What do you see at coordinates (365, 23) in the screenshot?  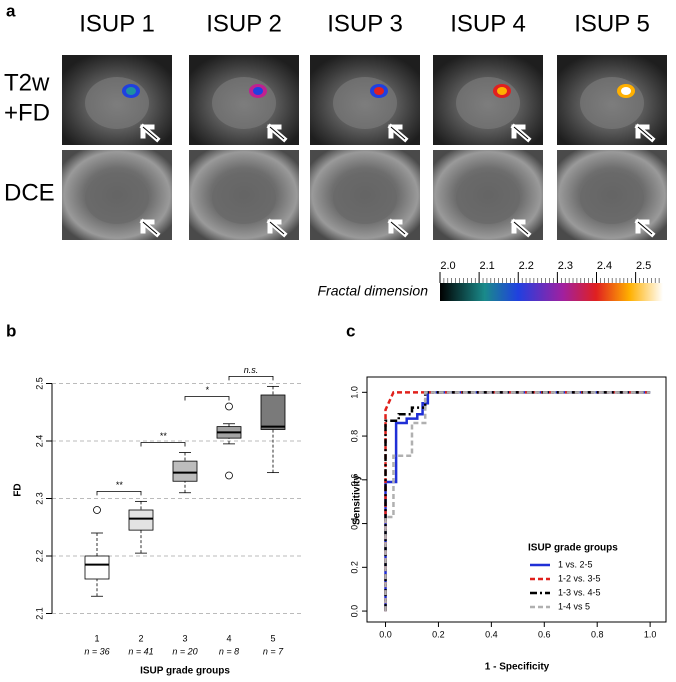 I see `column-header: ISUP 3` at bounding box center [365, 23].